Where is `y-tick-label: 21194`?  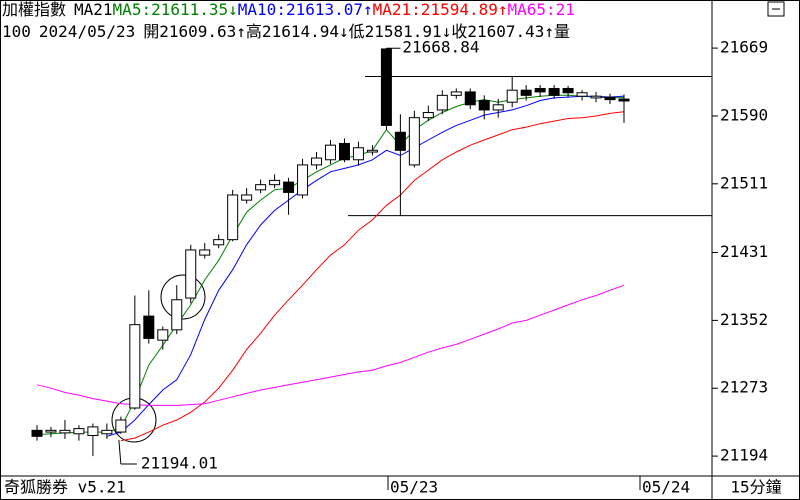
y-tick-label: 21194 is located at coordinates (744, 455).